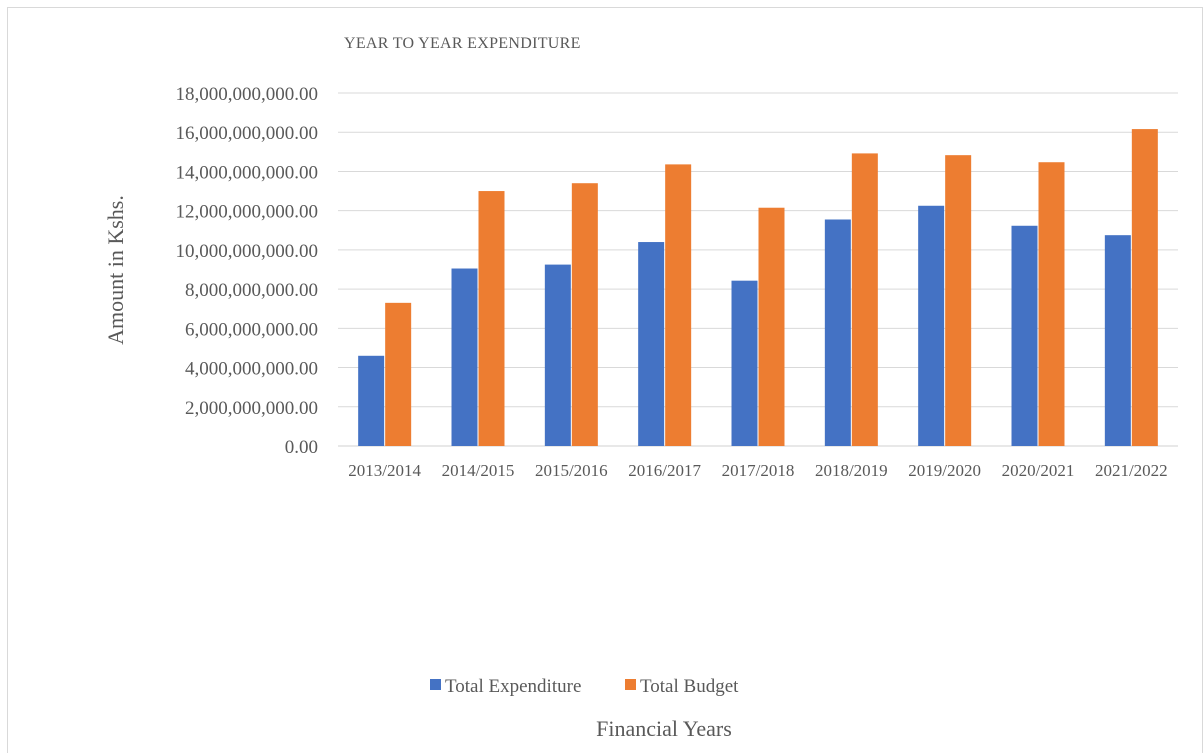  Describe the element at coordinates (251, 329) in the screenshot. I see `y-tick-label: 6,000,000,000.00` at that location.